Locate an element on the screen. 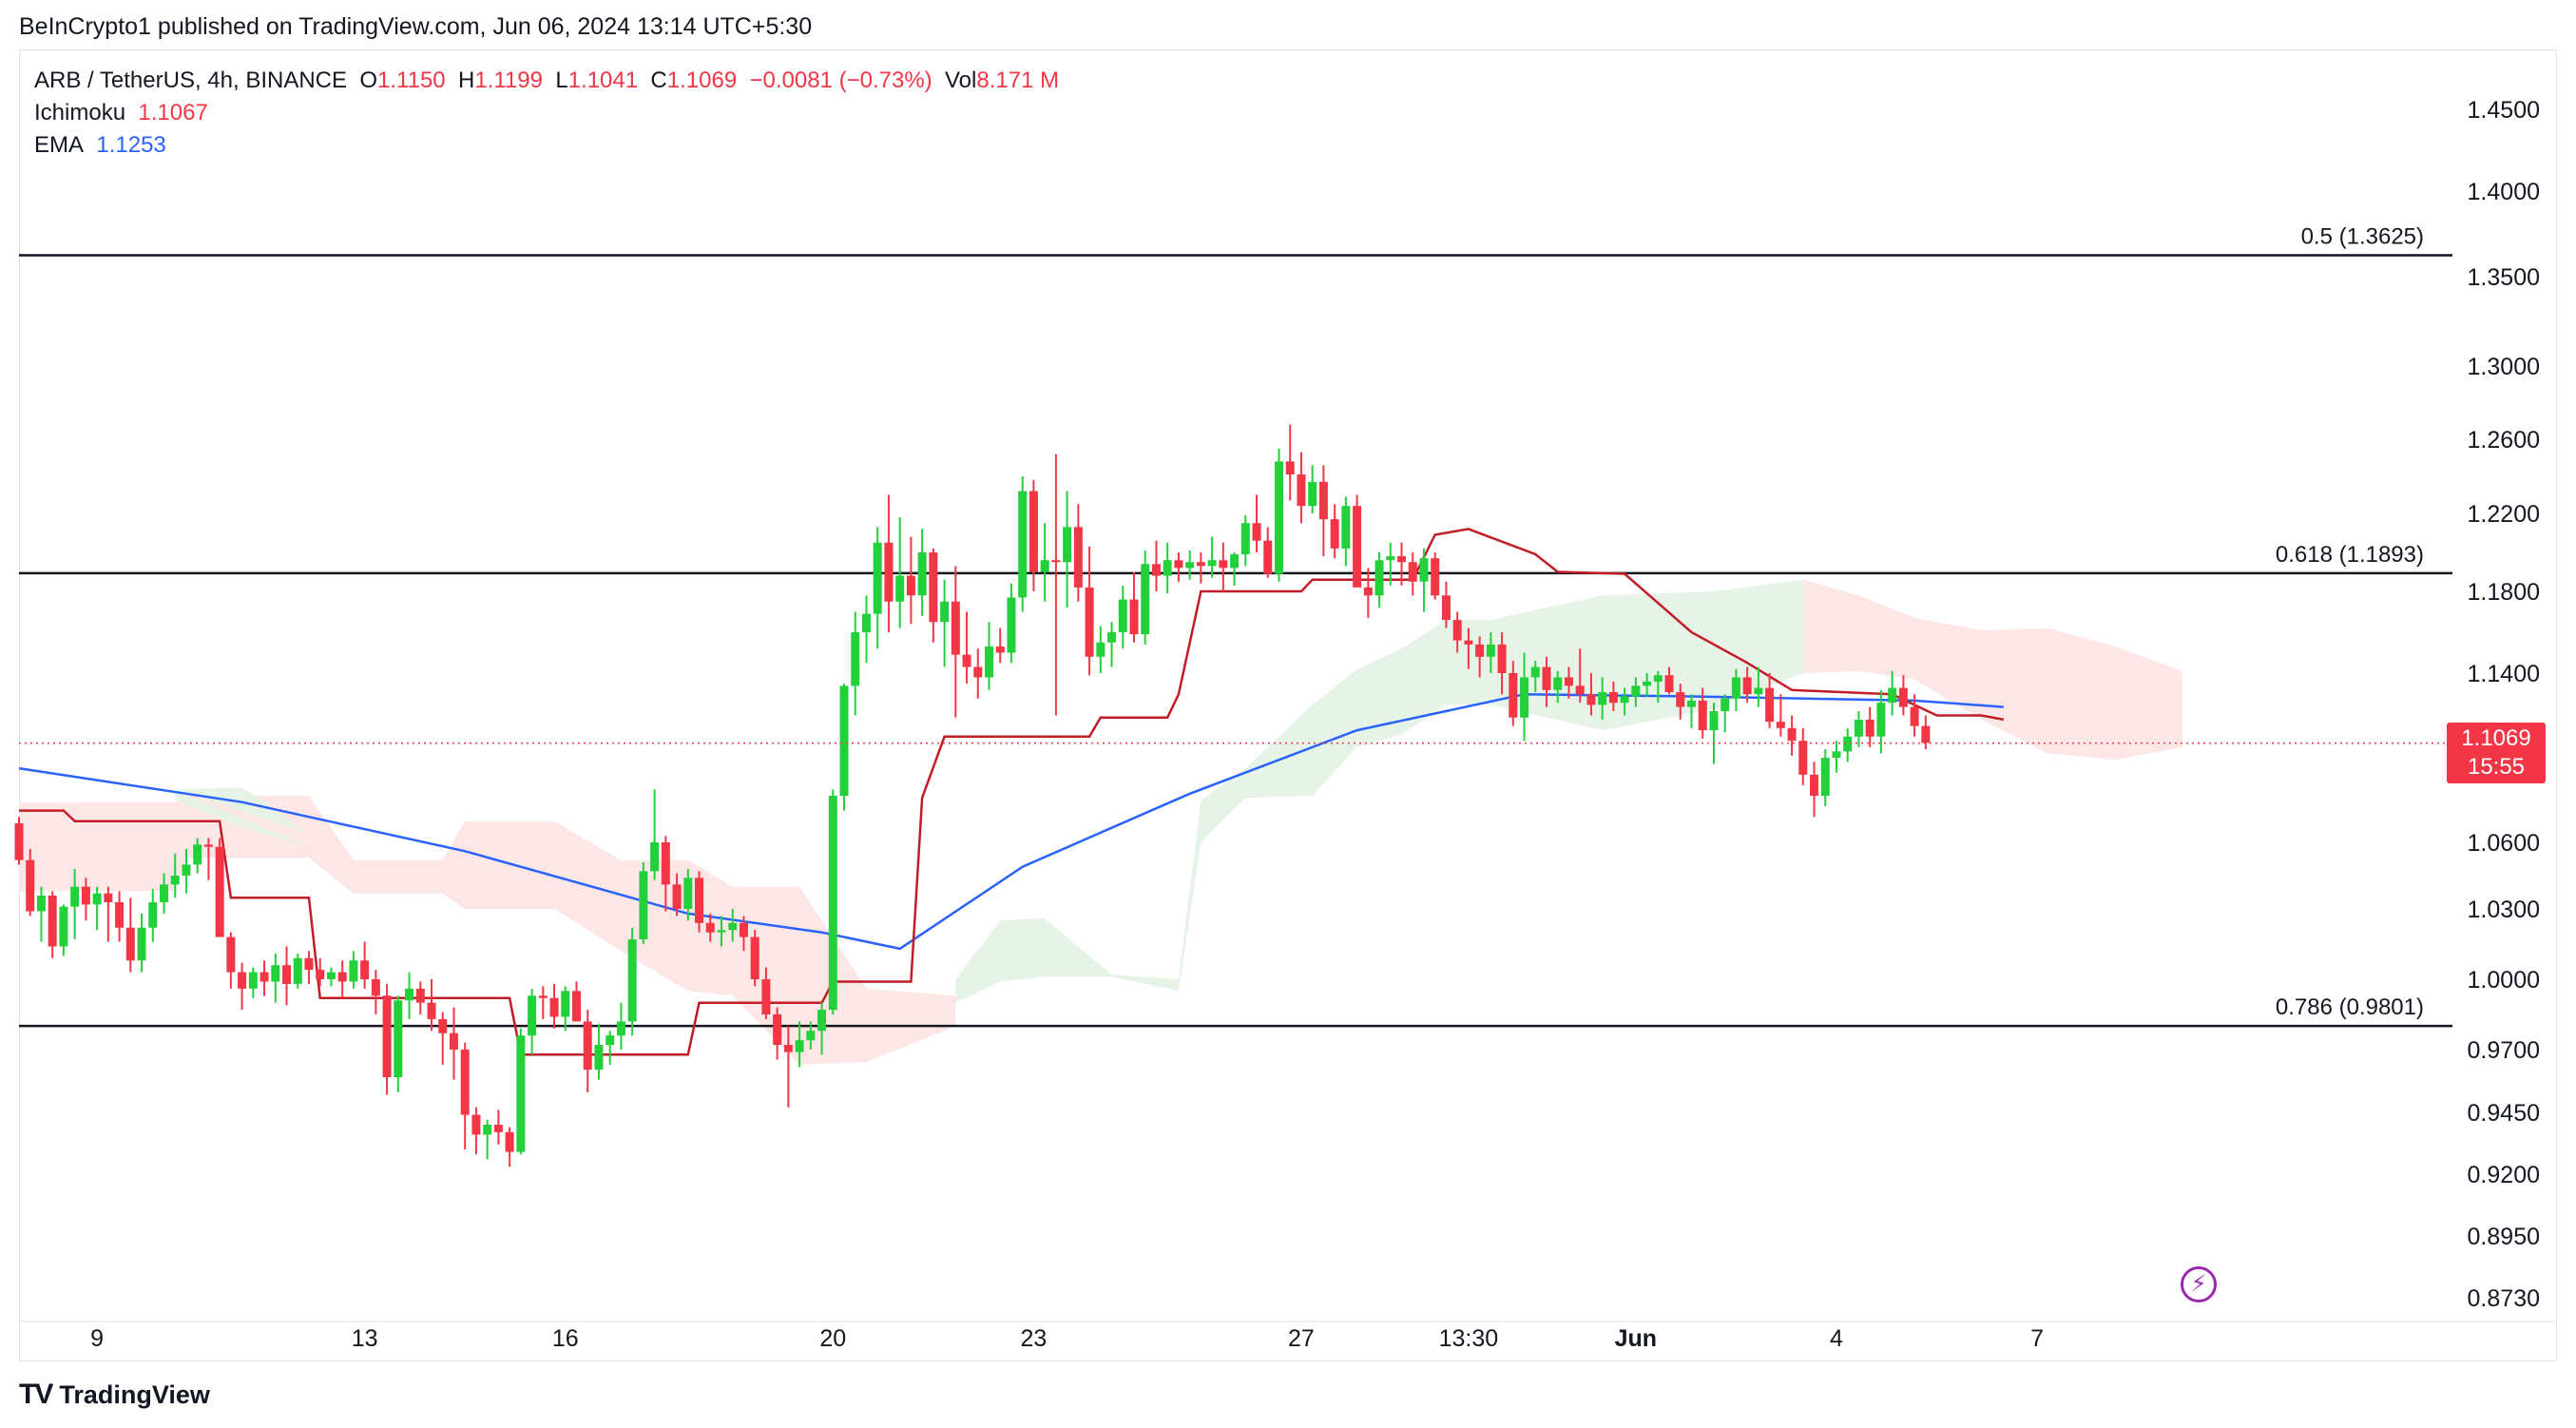 The width and height of the screenshot is (2576, 1428). symbol-label: ARB / TetherUS, 4h, BINANCE is located at coordinates (191, 80).